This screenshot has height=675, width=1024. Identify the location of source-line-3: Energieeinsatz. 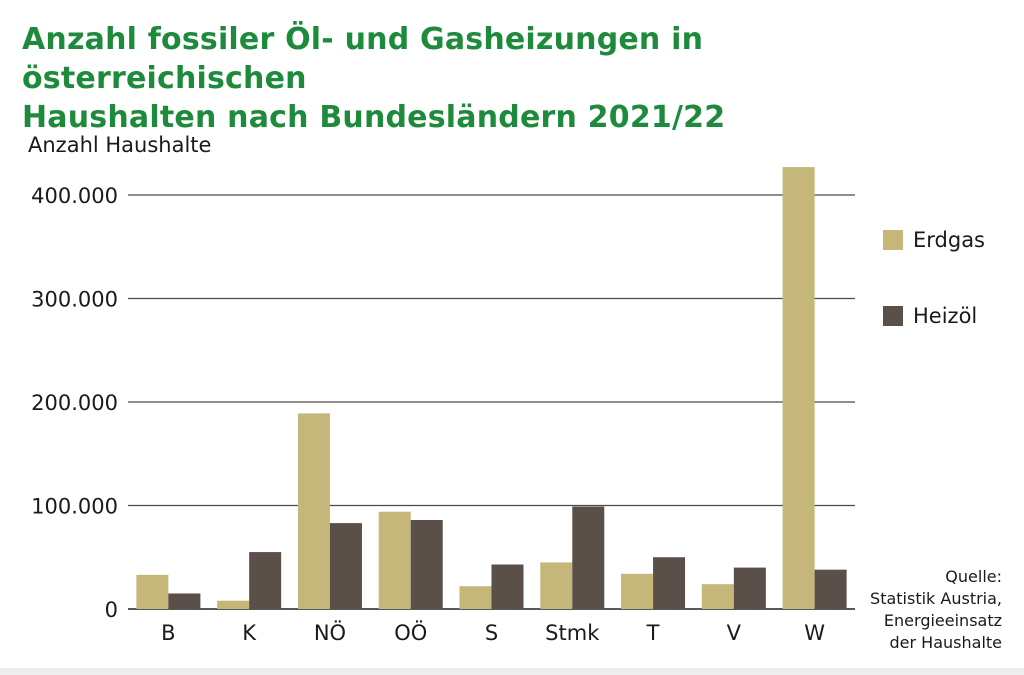
(942, 620).